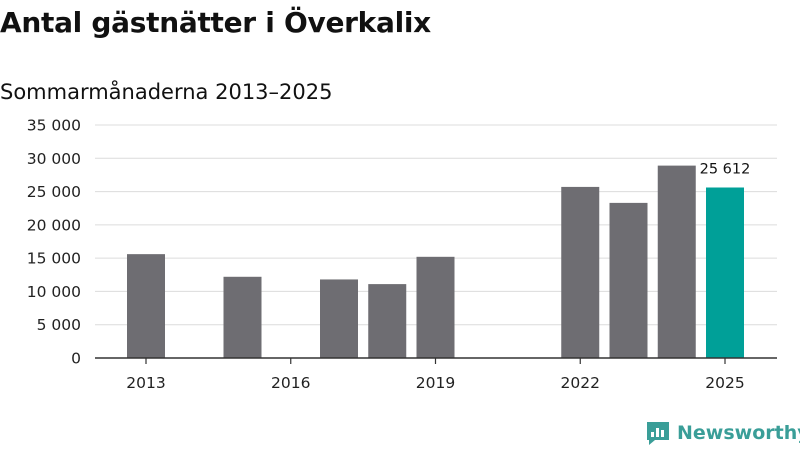  I want to click on y-tick-label: 30 000, so click(54, 159).